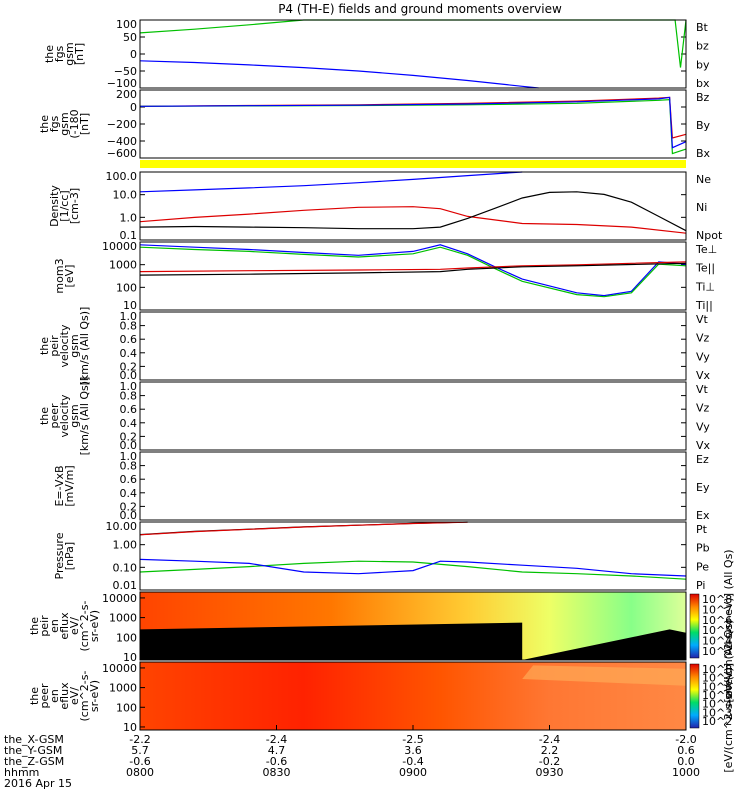  I want to click on y-axis-label: Density, so click(54, 206).